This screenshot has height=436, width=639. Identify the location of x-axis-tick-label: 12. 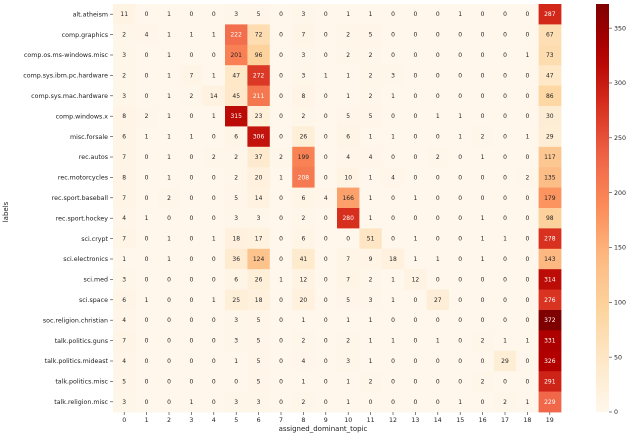
(393, 420).